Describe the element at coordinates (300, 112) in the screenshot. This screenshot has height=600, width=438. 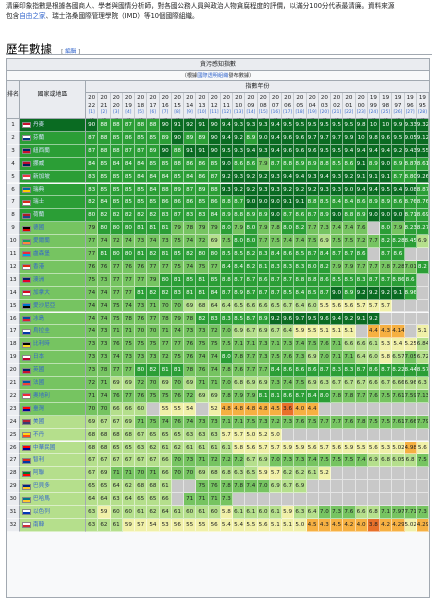
I see `year-reference: [18]` at that location.